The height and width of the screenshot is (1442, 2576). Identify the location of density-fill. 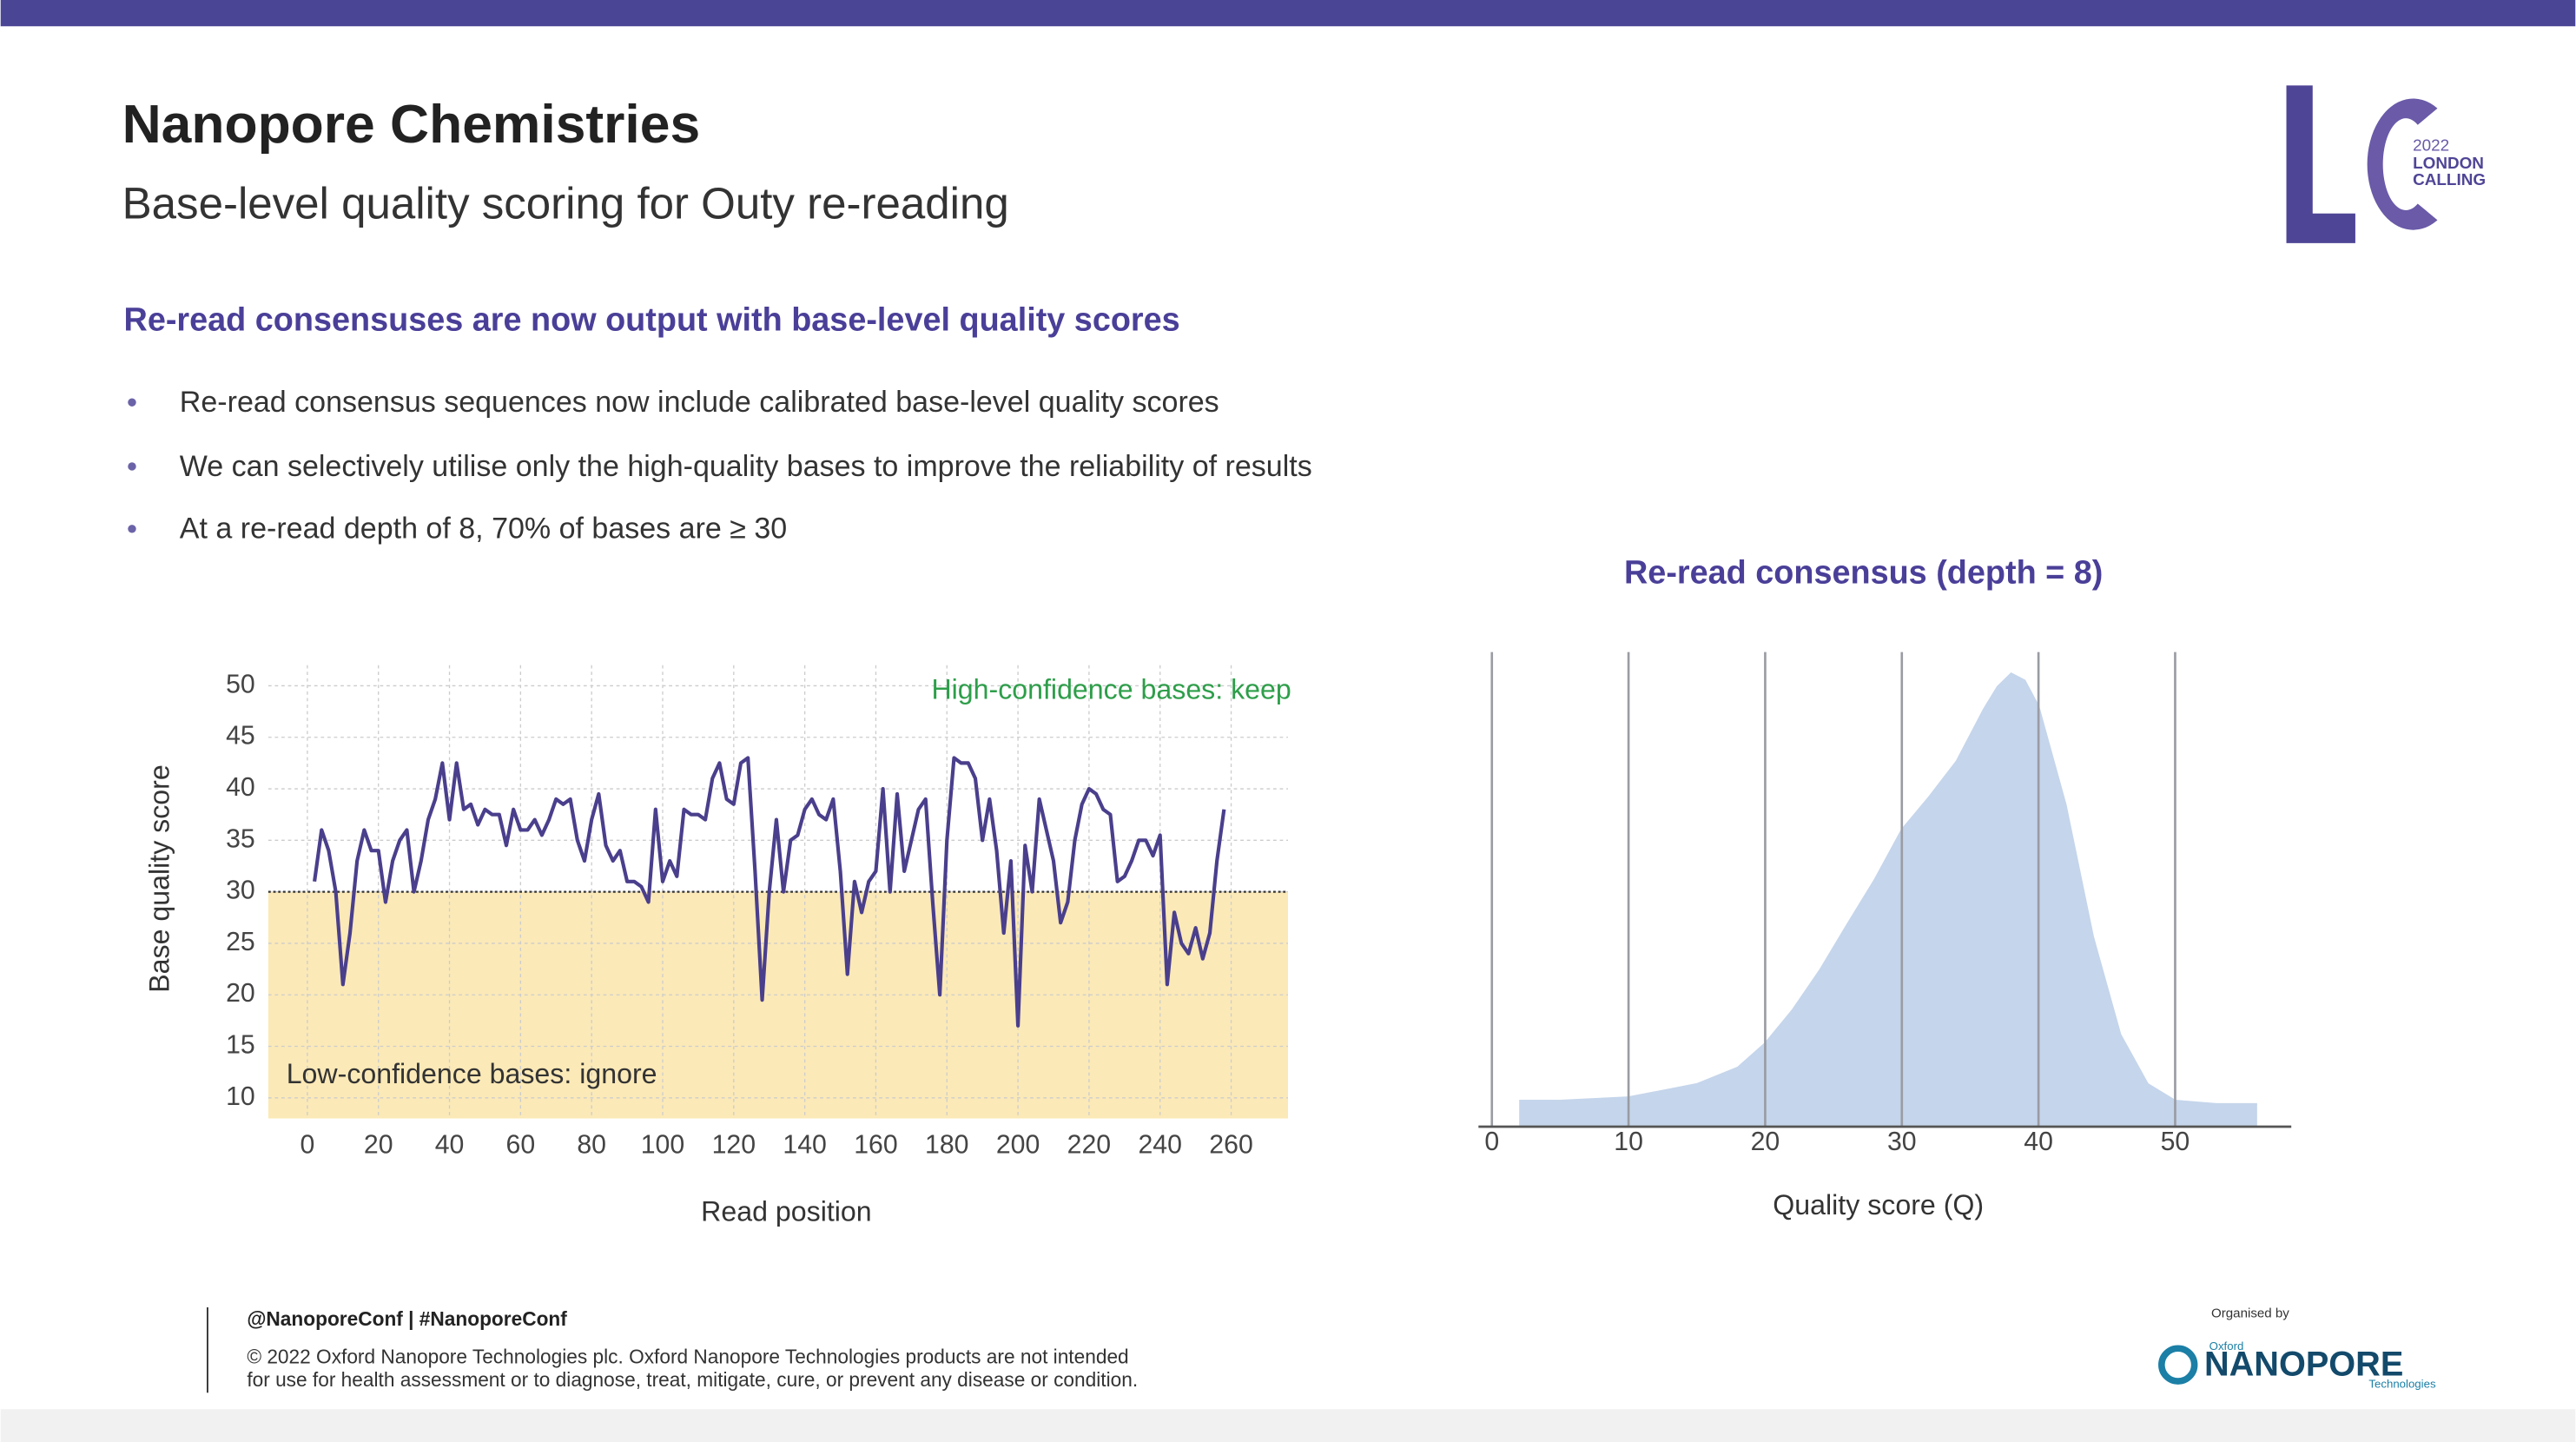
(1888, 900).